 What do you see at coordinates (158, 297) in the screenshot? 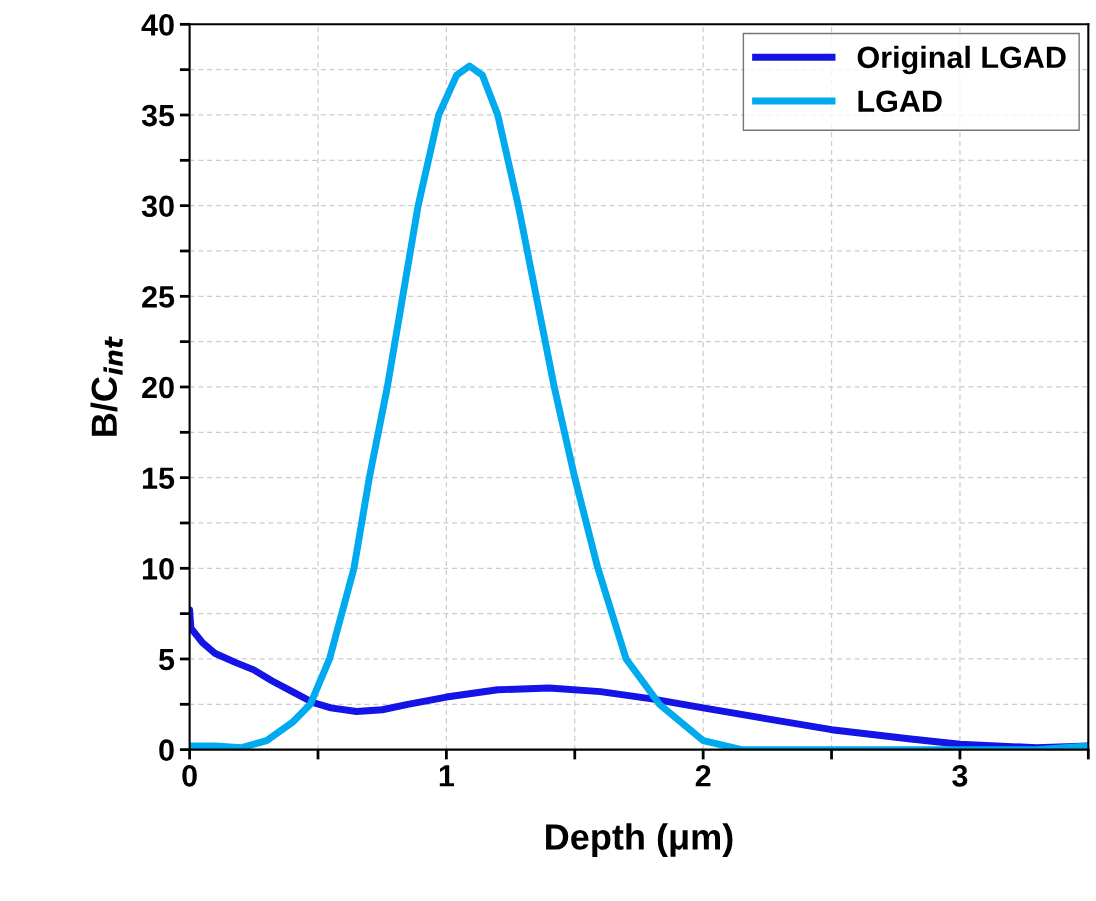
I see `y-tick-label: 25` at bounding box center [158, 297].